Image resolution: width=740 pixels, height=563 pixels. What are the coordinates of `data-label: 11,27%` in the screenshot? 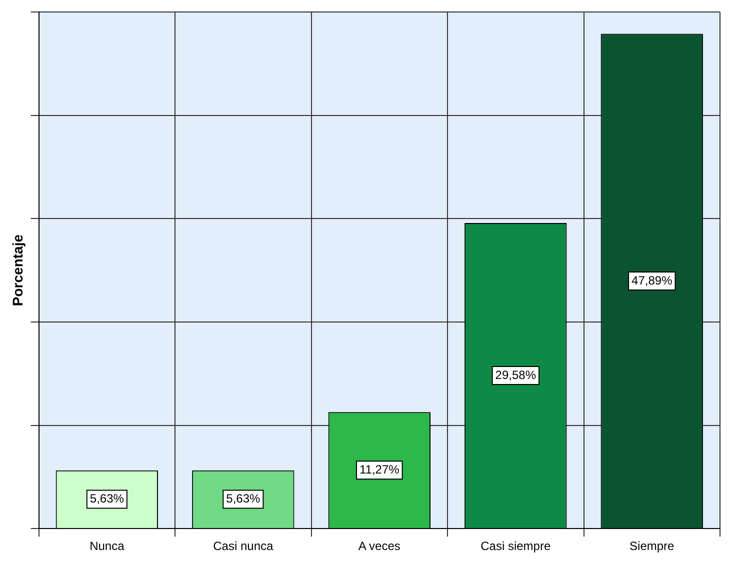 It's located at (379, 469).